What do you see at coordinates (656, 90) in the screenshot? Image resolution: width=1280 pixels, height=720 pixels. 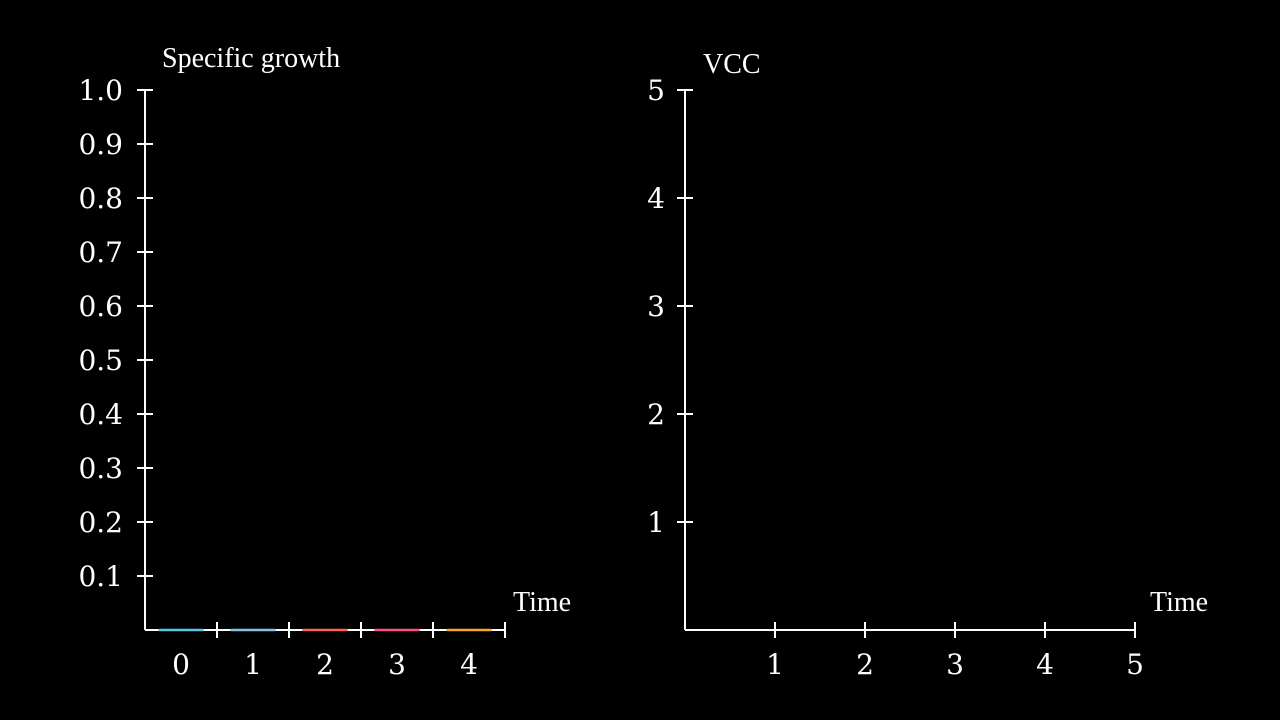 I see `vcc-y-tick-label: 5` at bounding box center [656, 90].